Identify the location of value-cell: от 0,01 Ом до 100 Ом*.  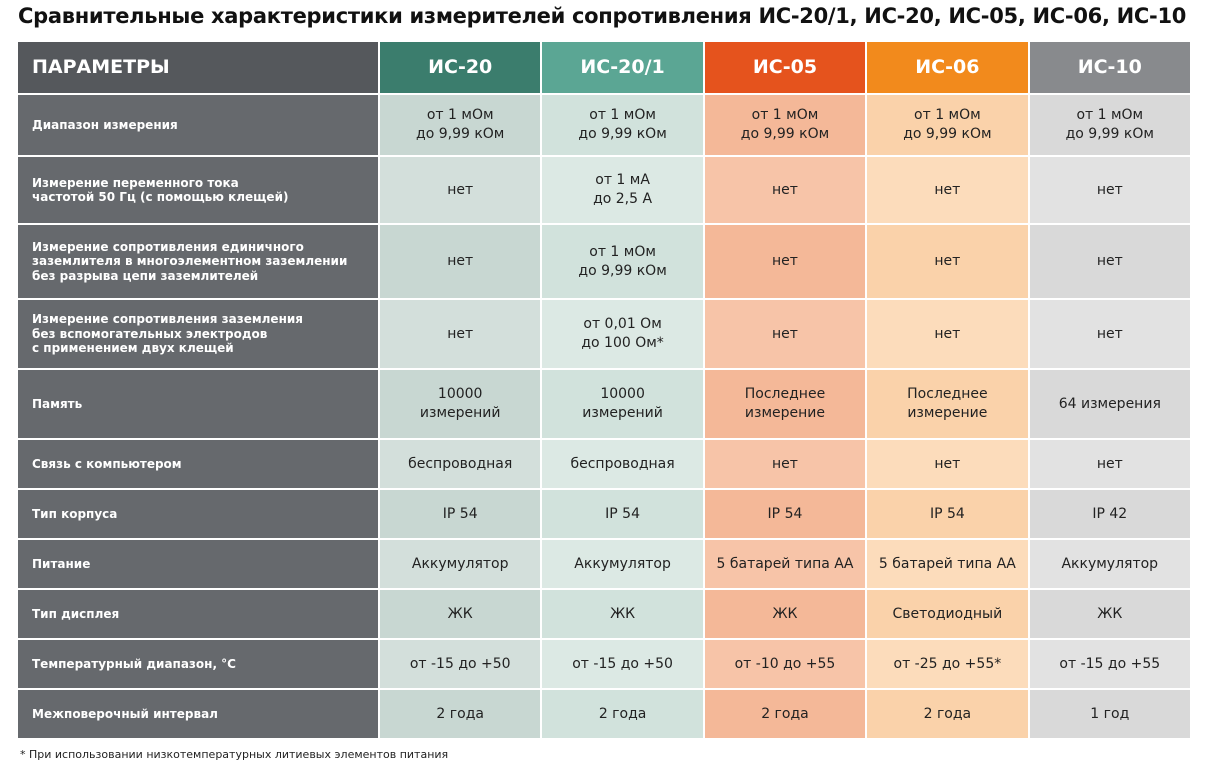
(622, 334).